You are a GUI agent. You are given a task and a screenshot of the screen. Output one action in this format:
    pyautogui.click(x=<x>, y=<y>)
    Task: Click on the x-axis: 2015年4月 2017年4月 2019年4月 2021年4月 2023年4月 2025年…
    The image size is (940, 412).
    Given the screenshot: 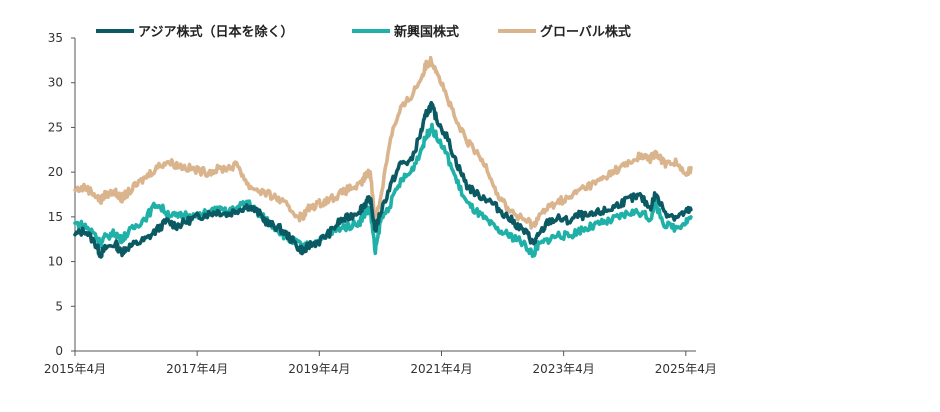 What is the action you would take?
    pyautogui.click(x=380, y=363)
    